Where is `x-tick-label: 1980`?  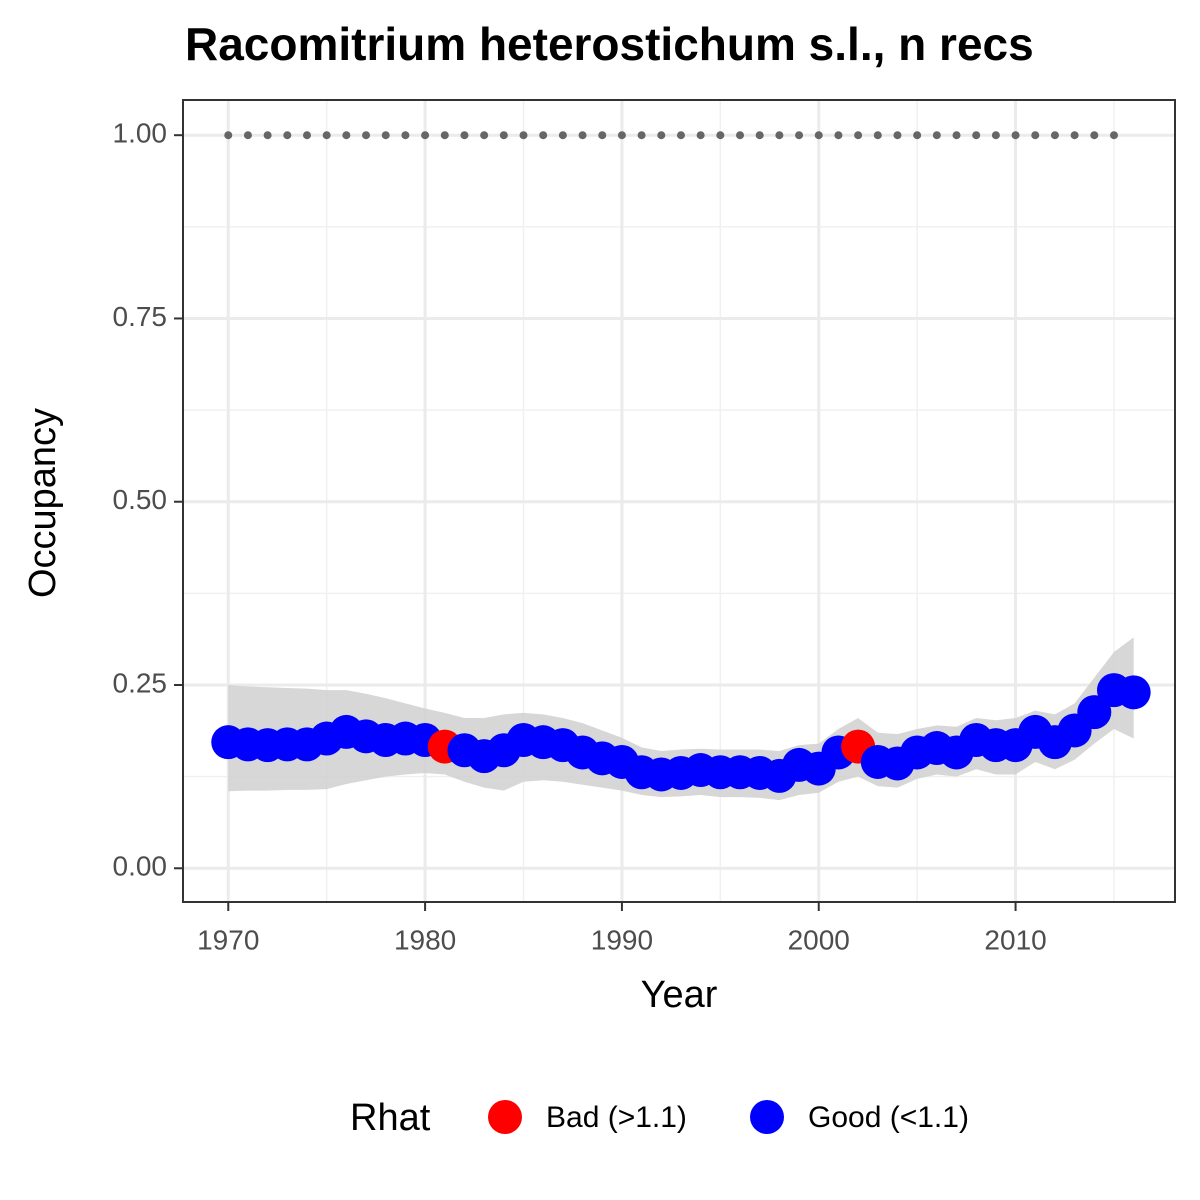
x-tick-label: 1980 is located at coordinates (425, 939).